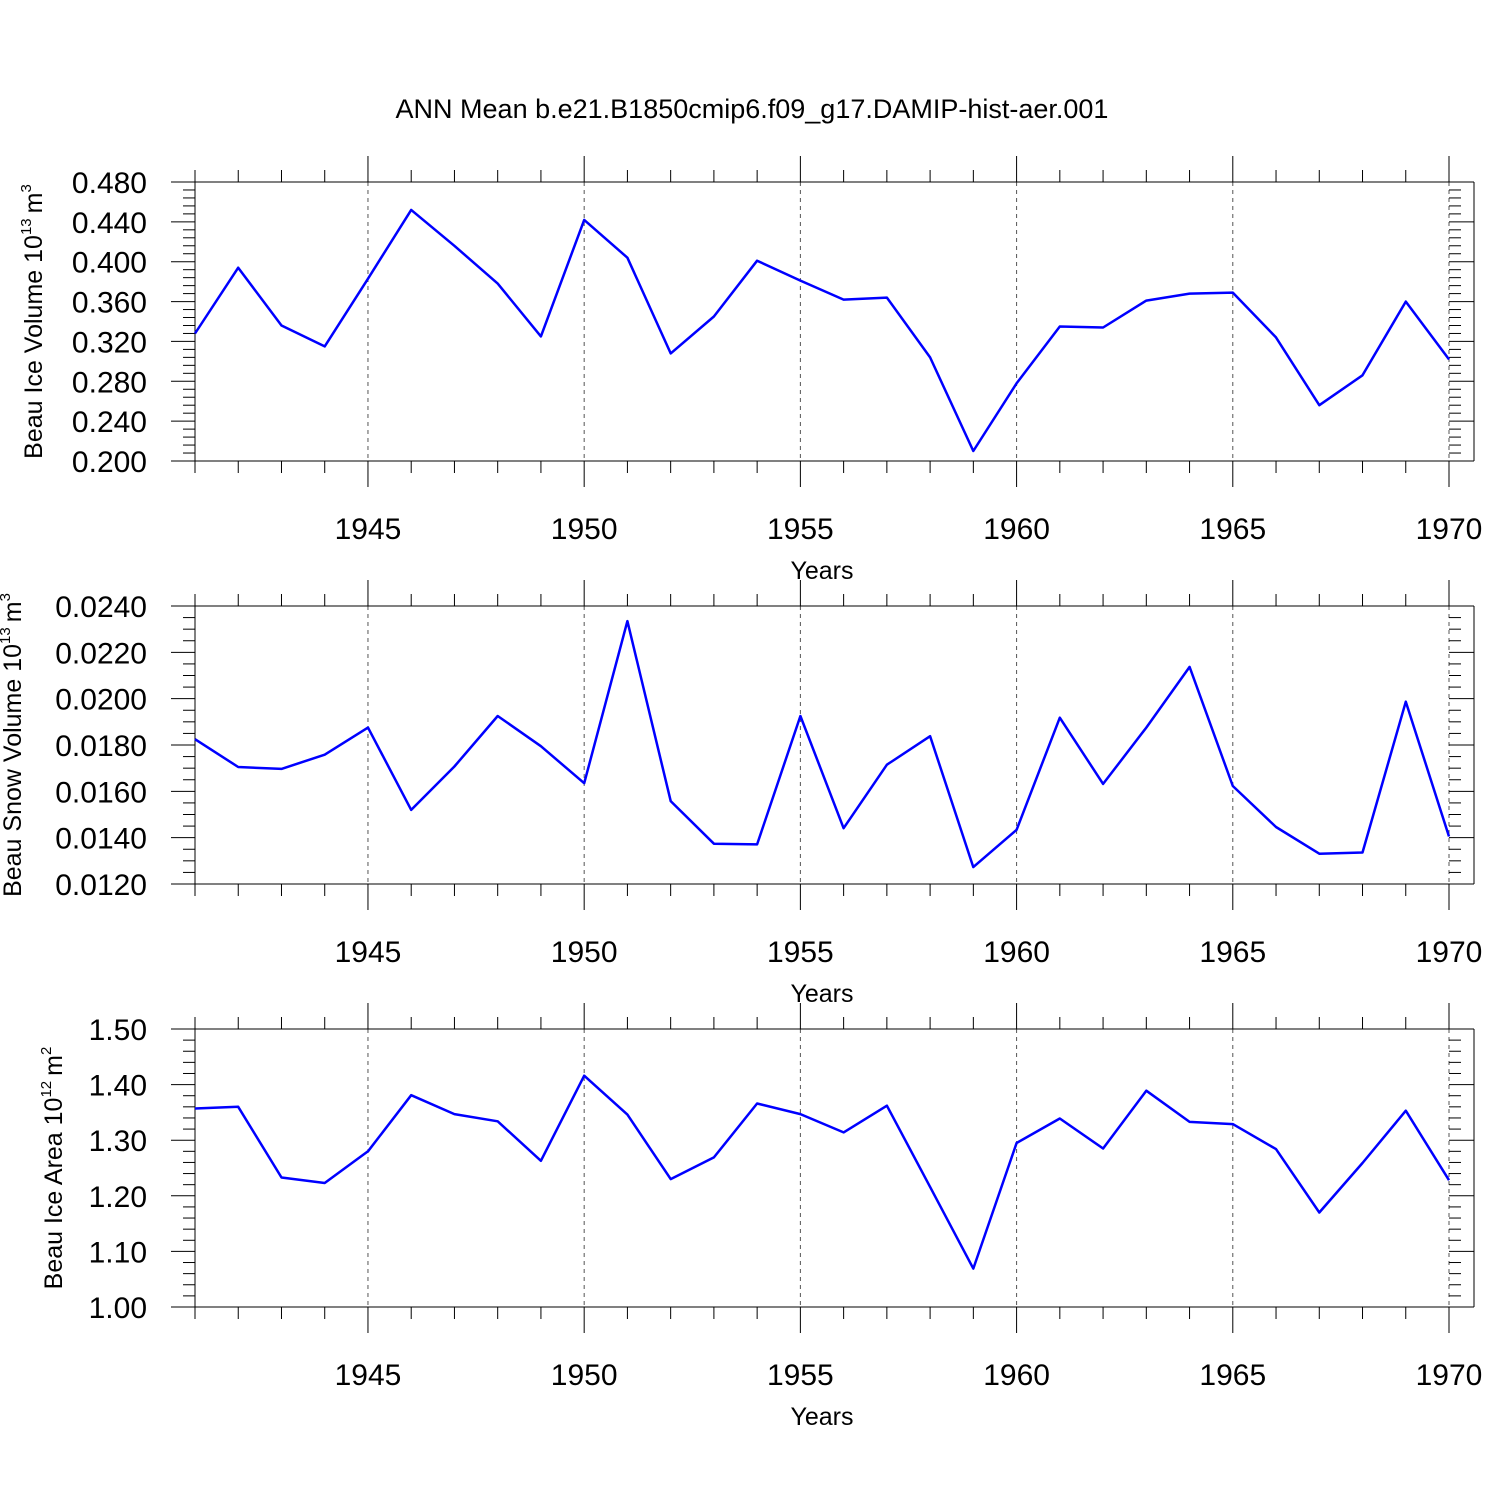 This screenshot has width=1500, height=1500. I want to click on y-tick-label: 0.360, so click(109, 303).